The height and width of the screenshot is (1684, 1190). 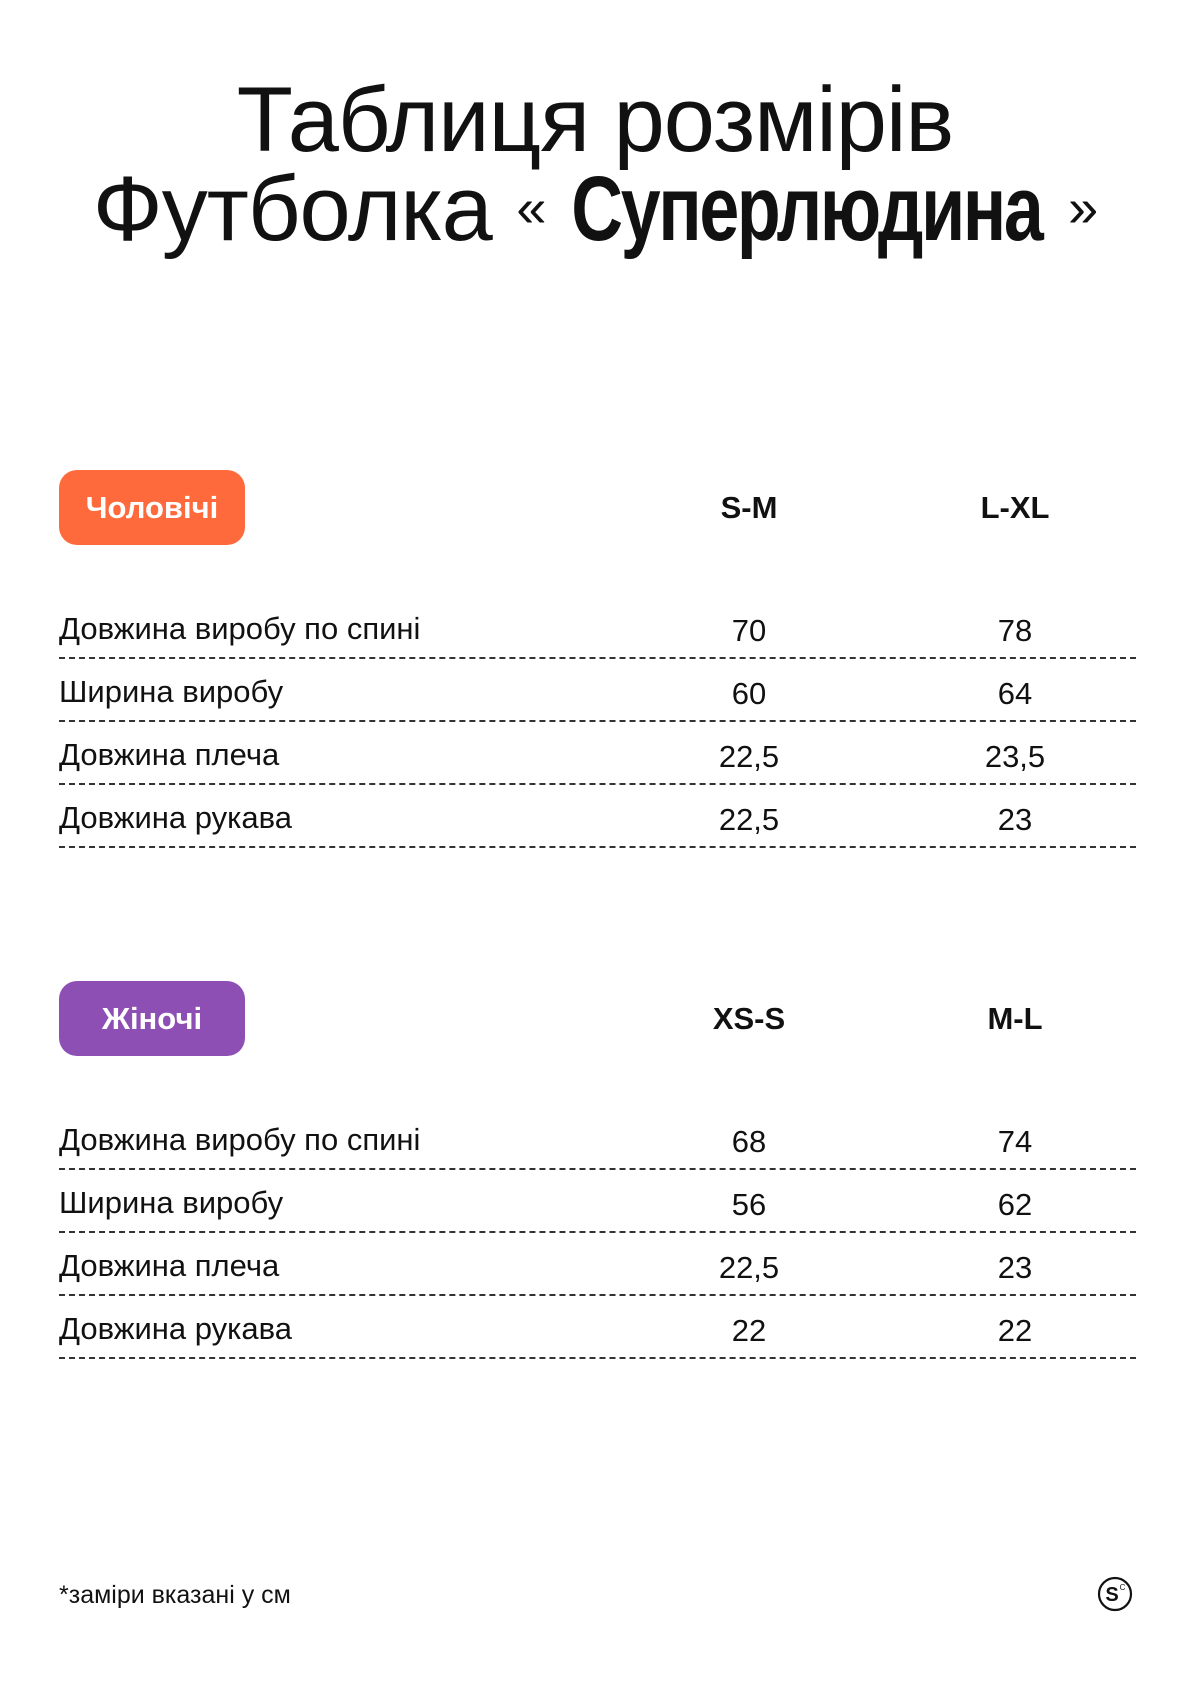 What do you see at coordinates (152, 507) in the screenshot?
I see `men-badge: Чоловічі` at bounding box center [152, 507].